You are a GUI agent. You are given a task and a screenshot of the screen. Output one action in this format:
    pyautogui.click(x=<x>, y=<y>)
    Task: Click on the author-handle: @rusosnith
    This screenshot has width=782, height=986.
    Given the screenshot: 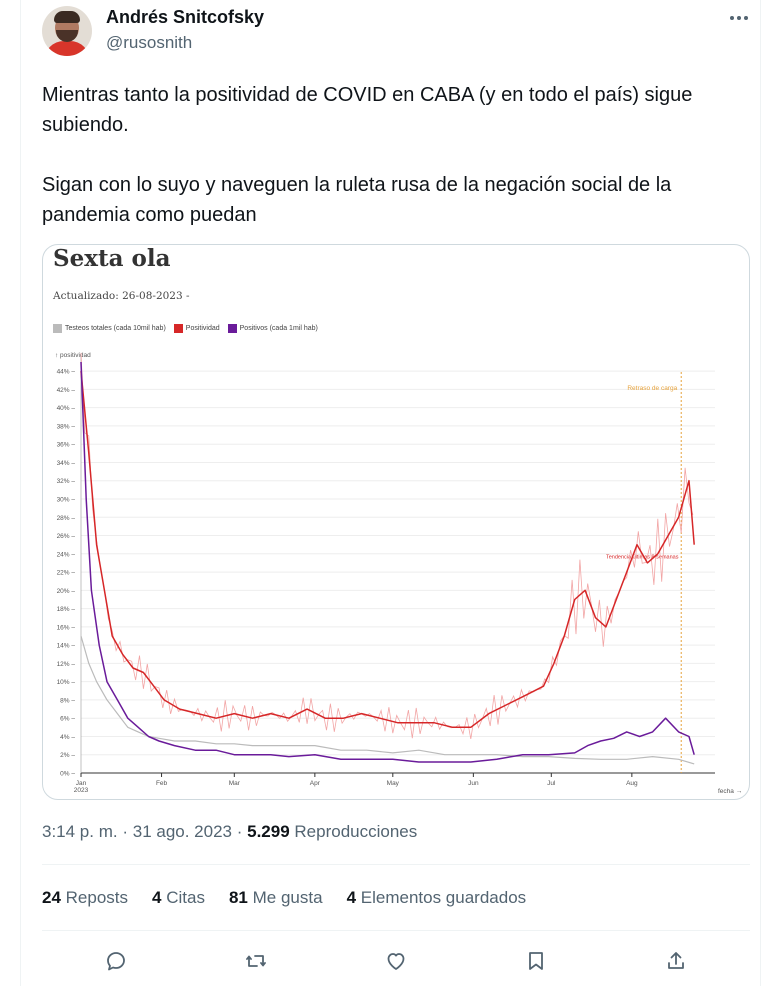 What is the action you would take?
    pyautogui.click(x=149, y=42)
    